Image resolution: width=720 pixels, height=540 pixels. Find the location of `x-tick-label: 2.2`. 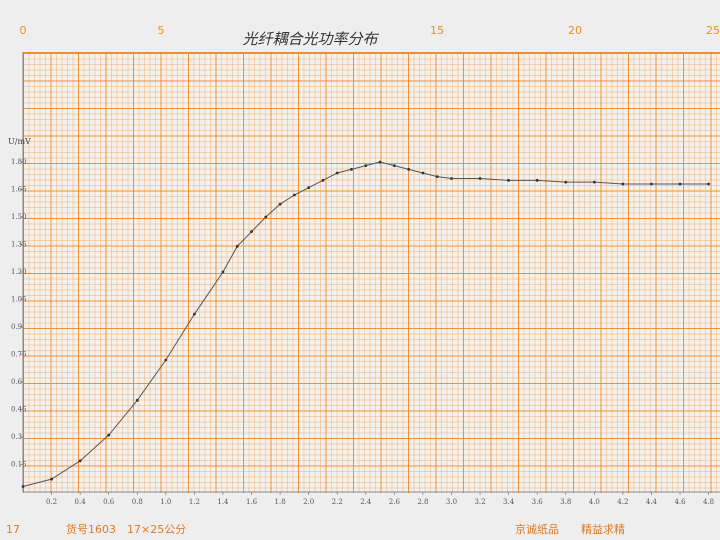

x-tick-label: 2.2 is located at coordinates (337, 502).